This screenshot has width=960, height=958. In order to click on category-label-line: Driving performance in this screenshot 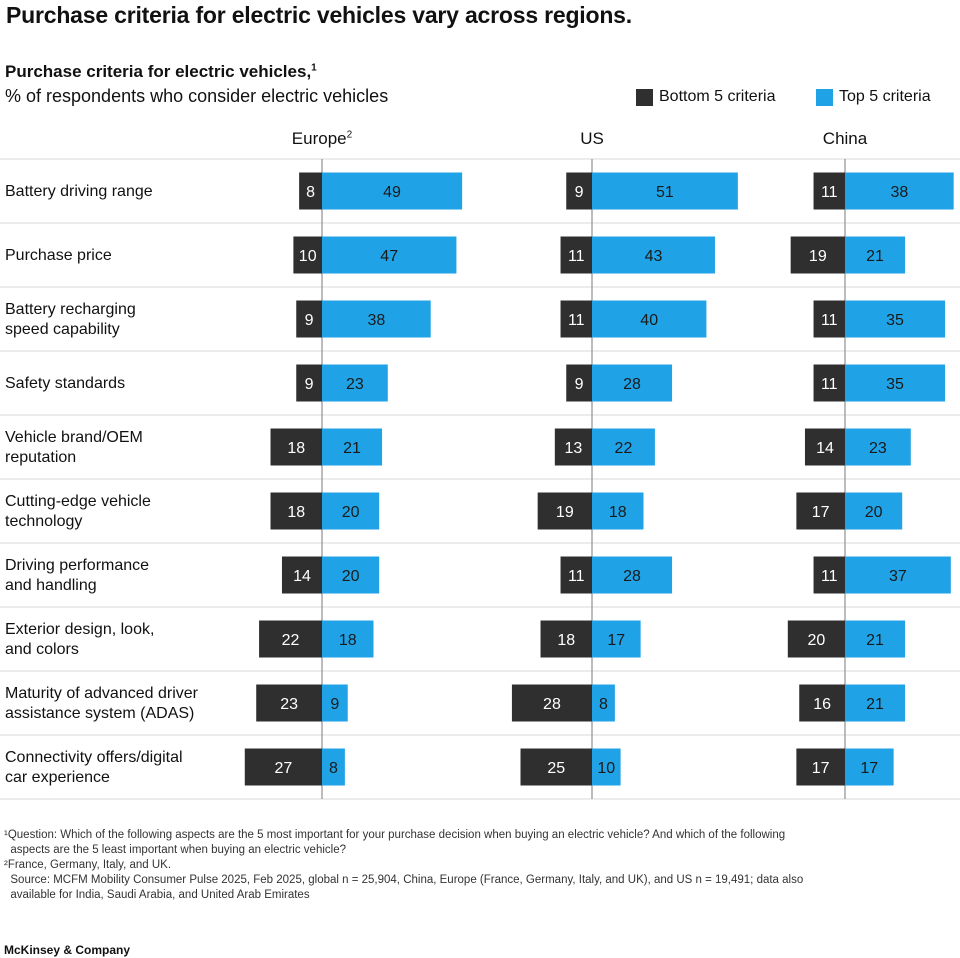, I will do `click(77, 565)`.